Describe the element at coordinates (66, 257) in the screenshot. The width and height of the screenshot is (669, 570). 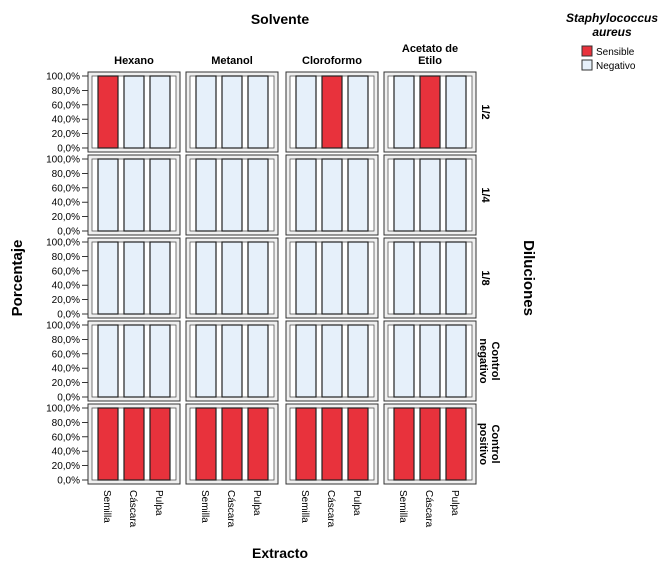
I see `y-tick-label-r2-4: 80,0%` at that location.